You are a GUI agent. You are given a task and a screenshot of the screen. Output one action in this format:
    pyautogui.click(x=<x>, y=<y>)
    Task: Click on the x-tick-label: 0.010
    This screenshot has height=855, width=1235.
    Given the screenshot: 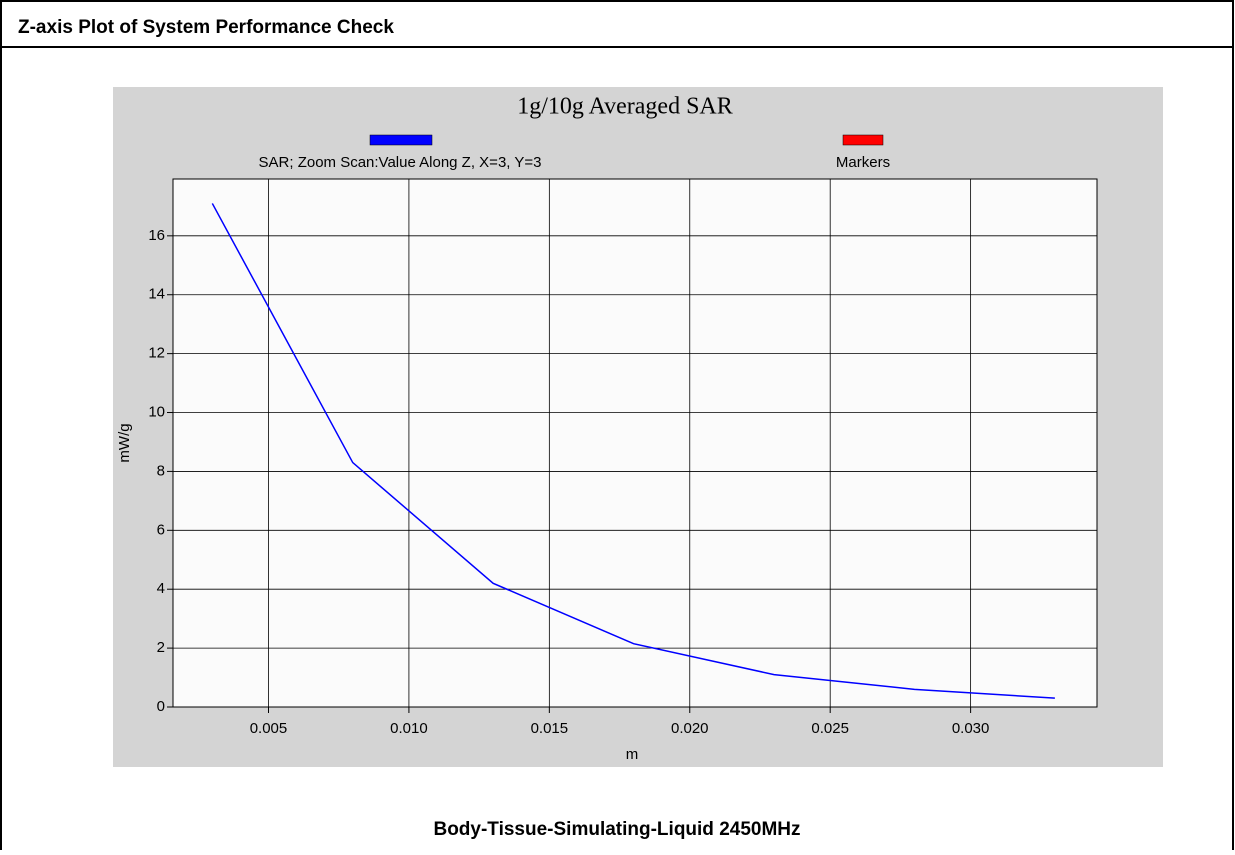 What is the action you would take?
    pyautogui.click(x=409, y=728)
    